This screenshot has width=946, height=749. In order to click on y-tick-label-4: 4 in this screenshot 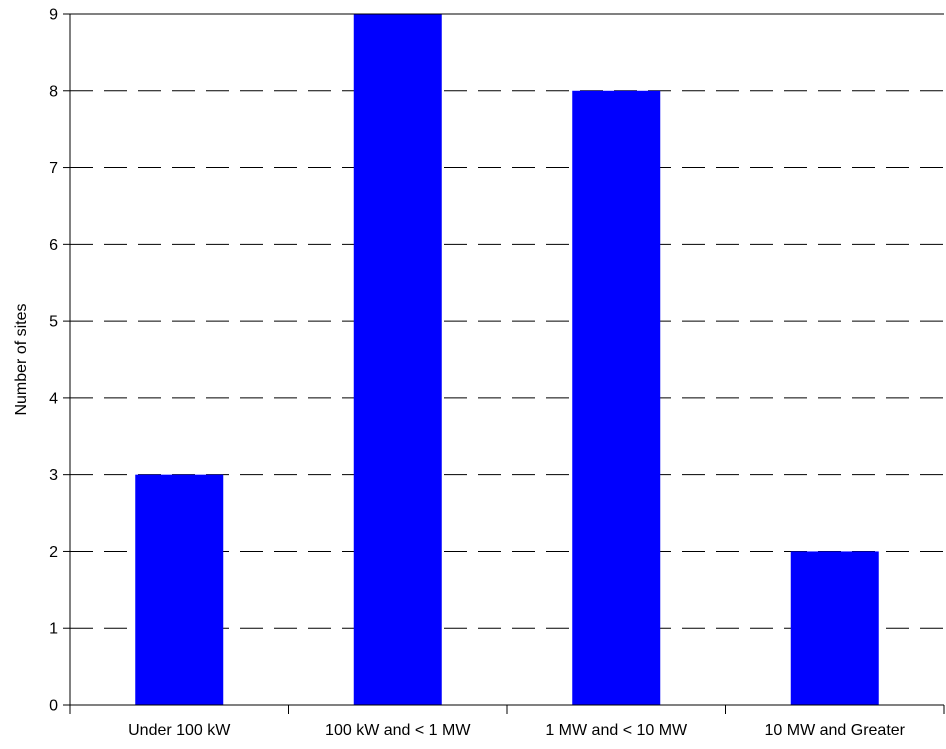, I will do `click(53, 398)`.